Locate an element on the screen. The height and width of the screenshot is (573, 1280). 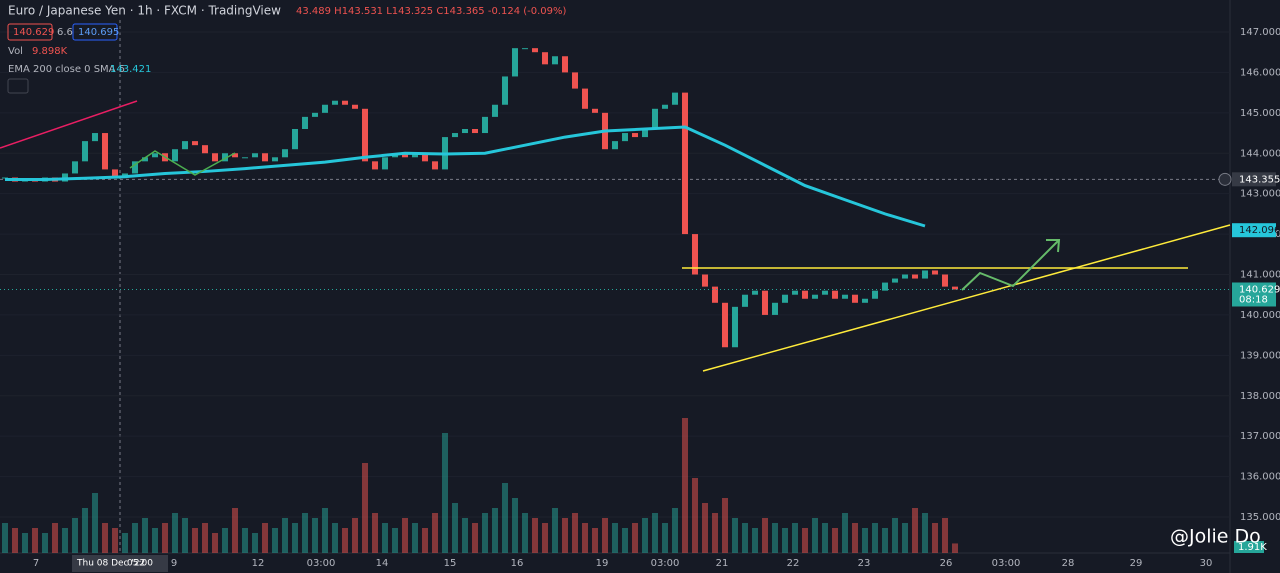
watermark: @Jolie Do is located at coordinates (1215, 537).